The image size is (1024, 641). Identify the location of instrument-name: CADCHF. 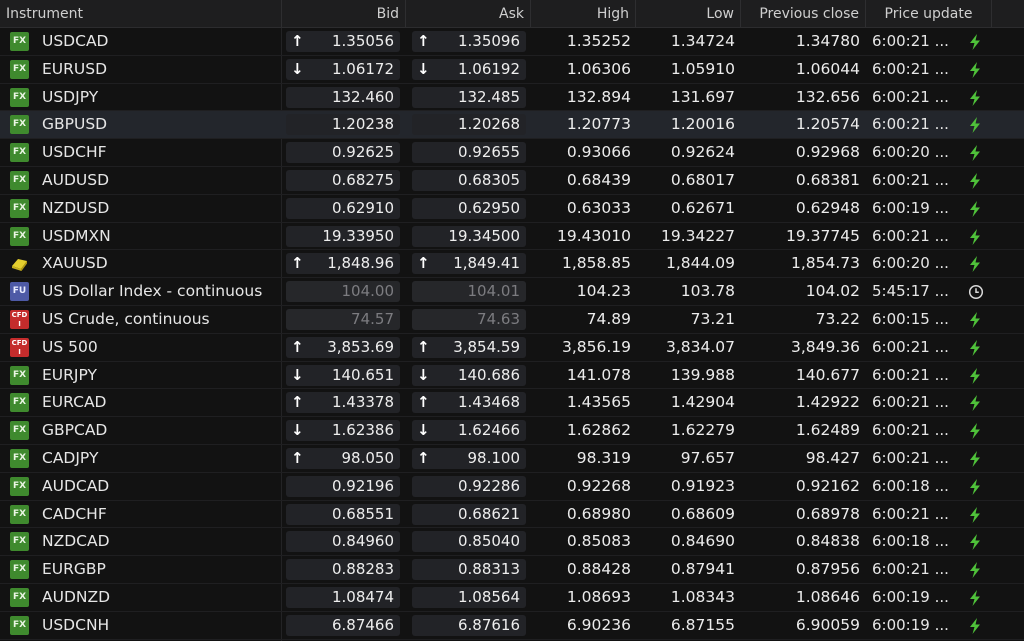
(74, 513).